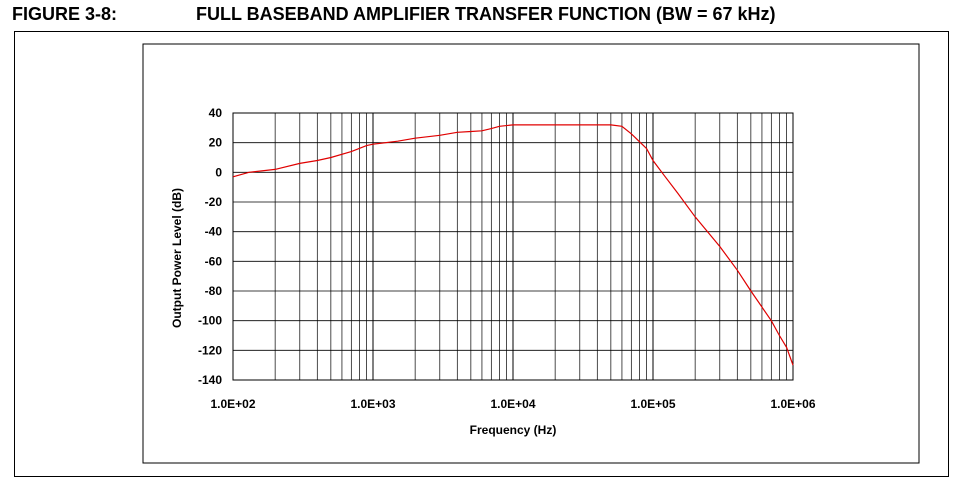  I want to click on y-tick-label: 0, so click(218, 172).